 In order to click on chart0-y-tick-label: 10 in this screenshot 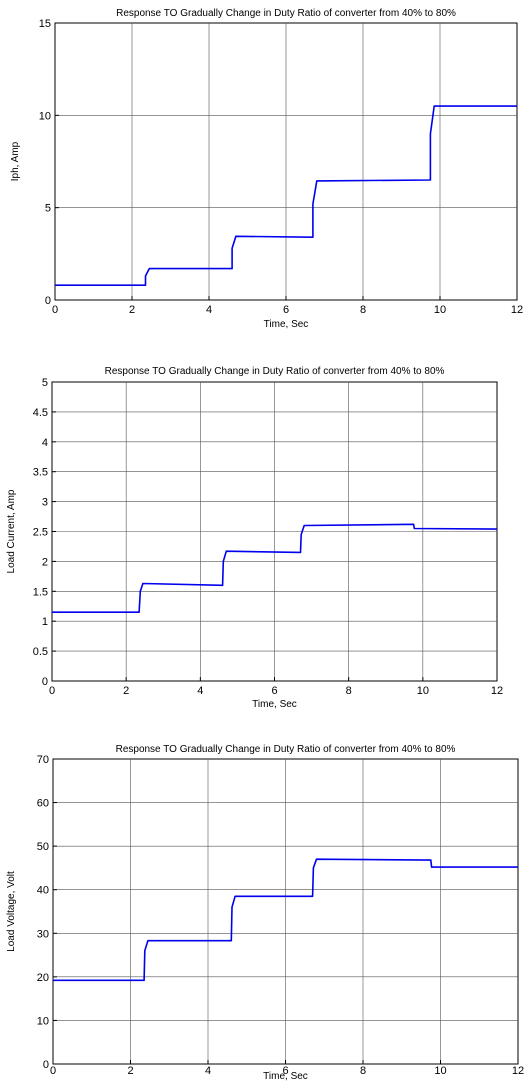, I will do `click(45, 116)`.